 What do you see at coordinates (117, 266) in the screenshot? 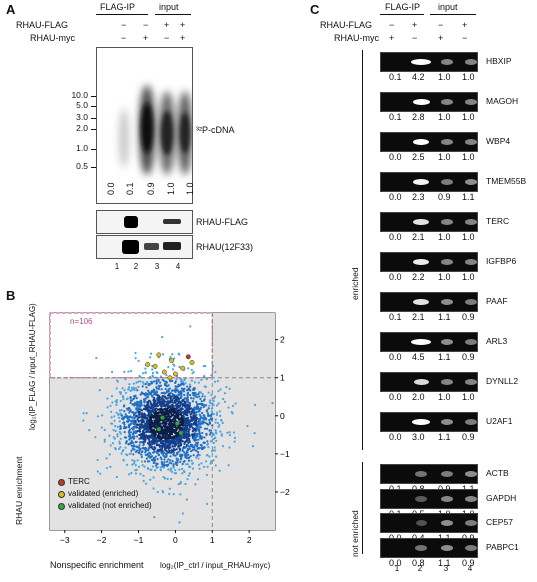
I see `lane-number: 1` at bounding box center [117, 266].